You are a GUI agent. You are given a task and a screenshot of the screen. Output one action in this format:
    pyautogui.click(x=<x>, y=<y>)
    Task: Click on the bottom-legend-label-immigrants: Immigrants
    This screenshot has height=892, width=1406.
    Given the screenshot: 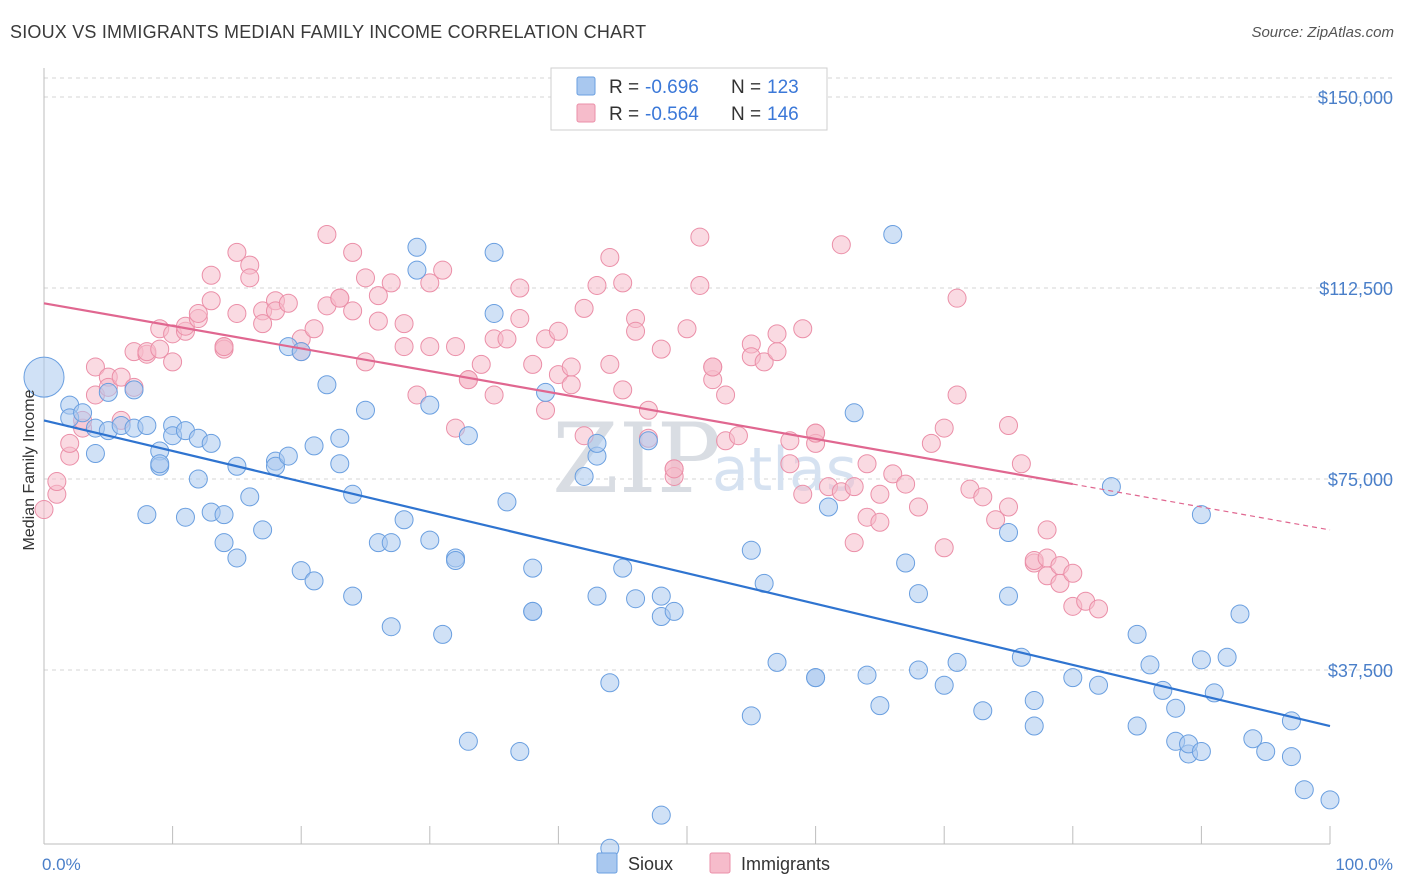 What is the action you would take?
    pyautogui.click(x=785, y=864)
    